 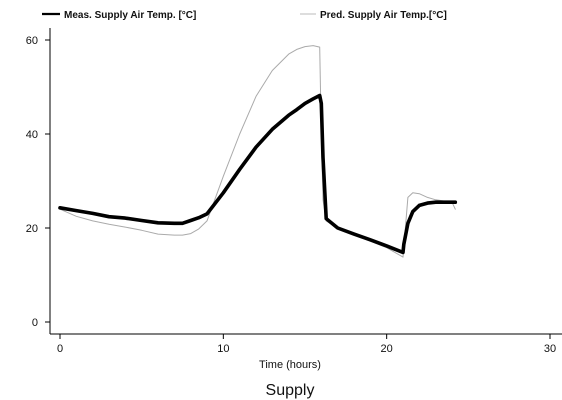 What do you see at coordinates (223, 349) in the screenshot?
I see `x-tick-label: 10` at bounding box center [223, 349].